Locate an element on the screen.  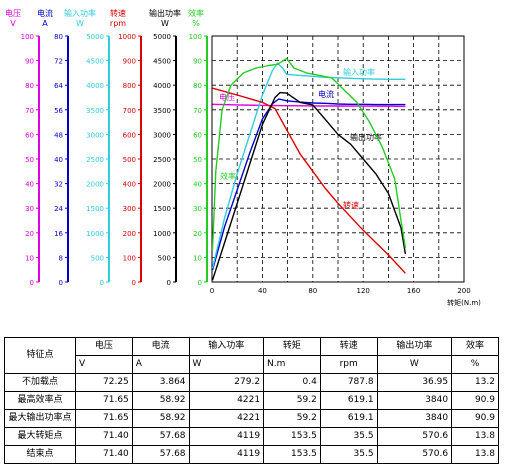
table-cell: 4119 is located at coordinates (226, 454).